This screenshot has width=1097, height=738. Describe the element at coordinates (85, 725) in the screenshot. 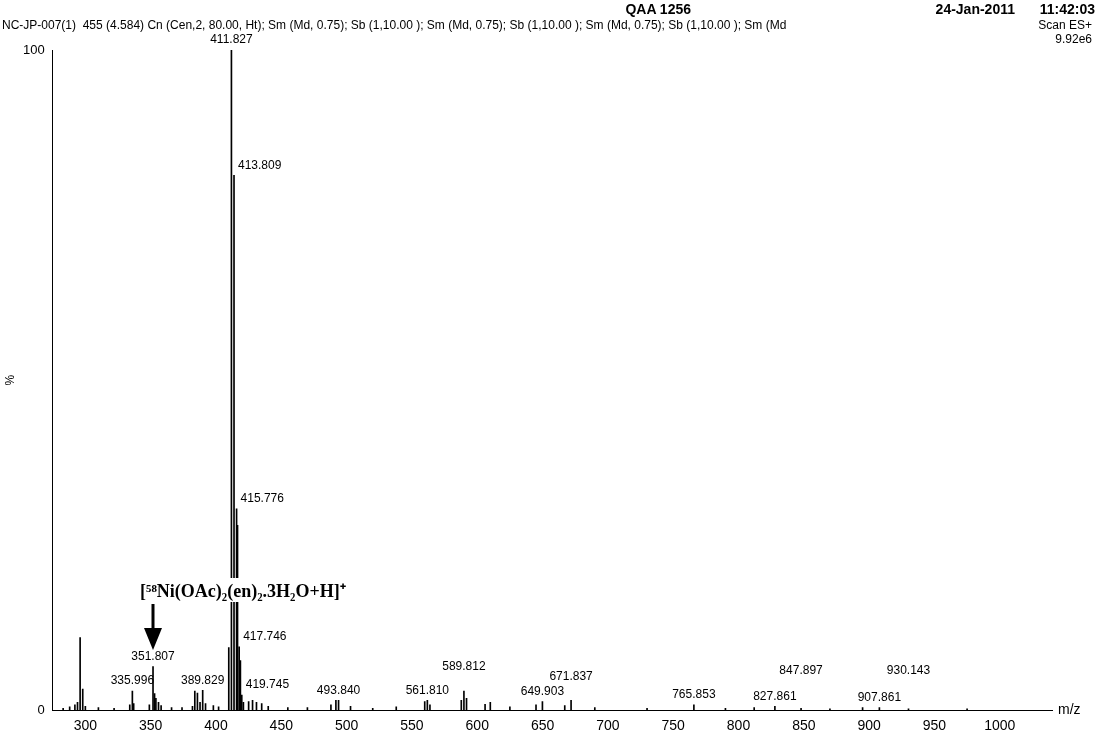

I see `x-tick-label: 300` at that location.